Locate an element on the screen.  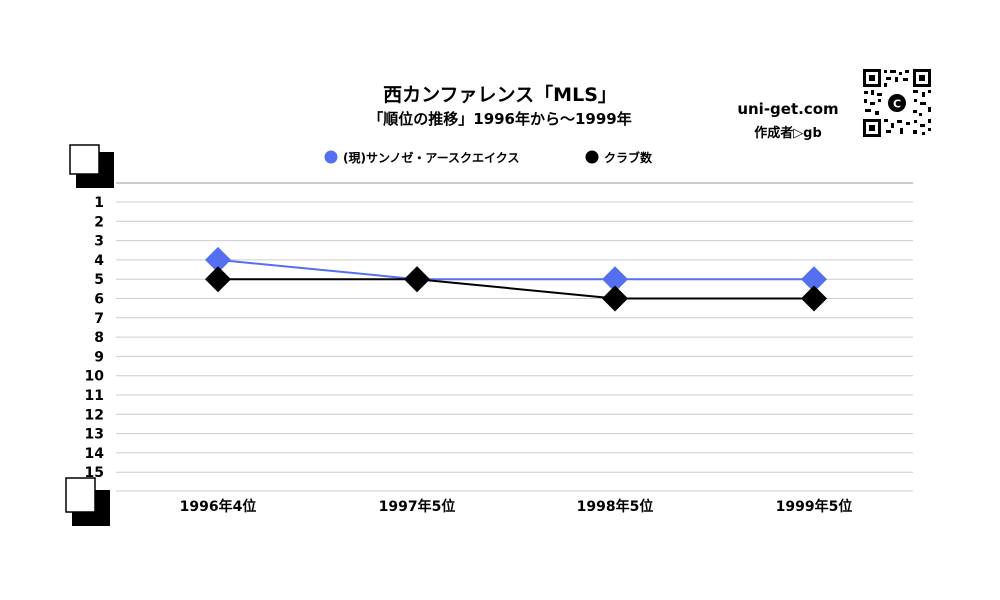
author-credit: 作成者▷gb is located at coordinates (788, 133).